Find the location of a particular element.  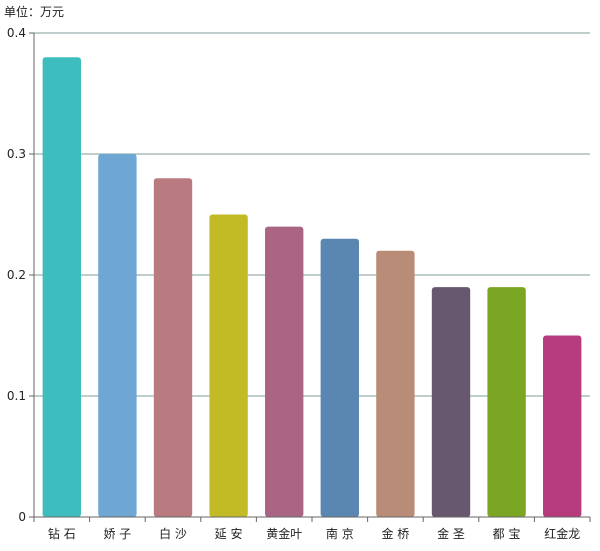

x-tick-label: 白 沙 is located at coordinates (173, 533).